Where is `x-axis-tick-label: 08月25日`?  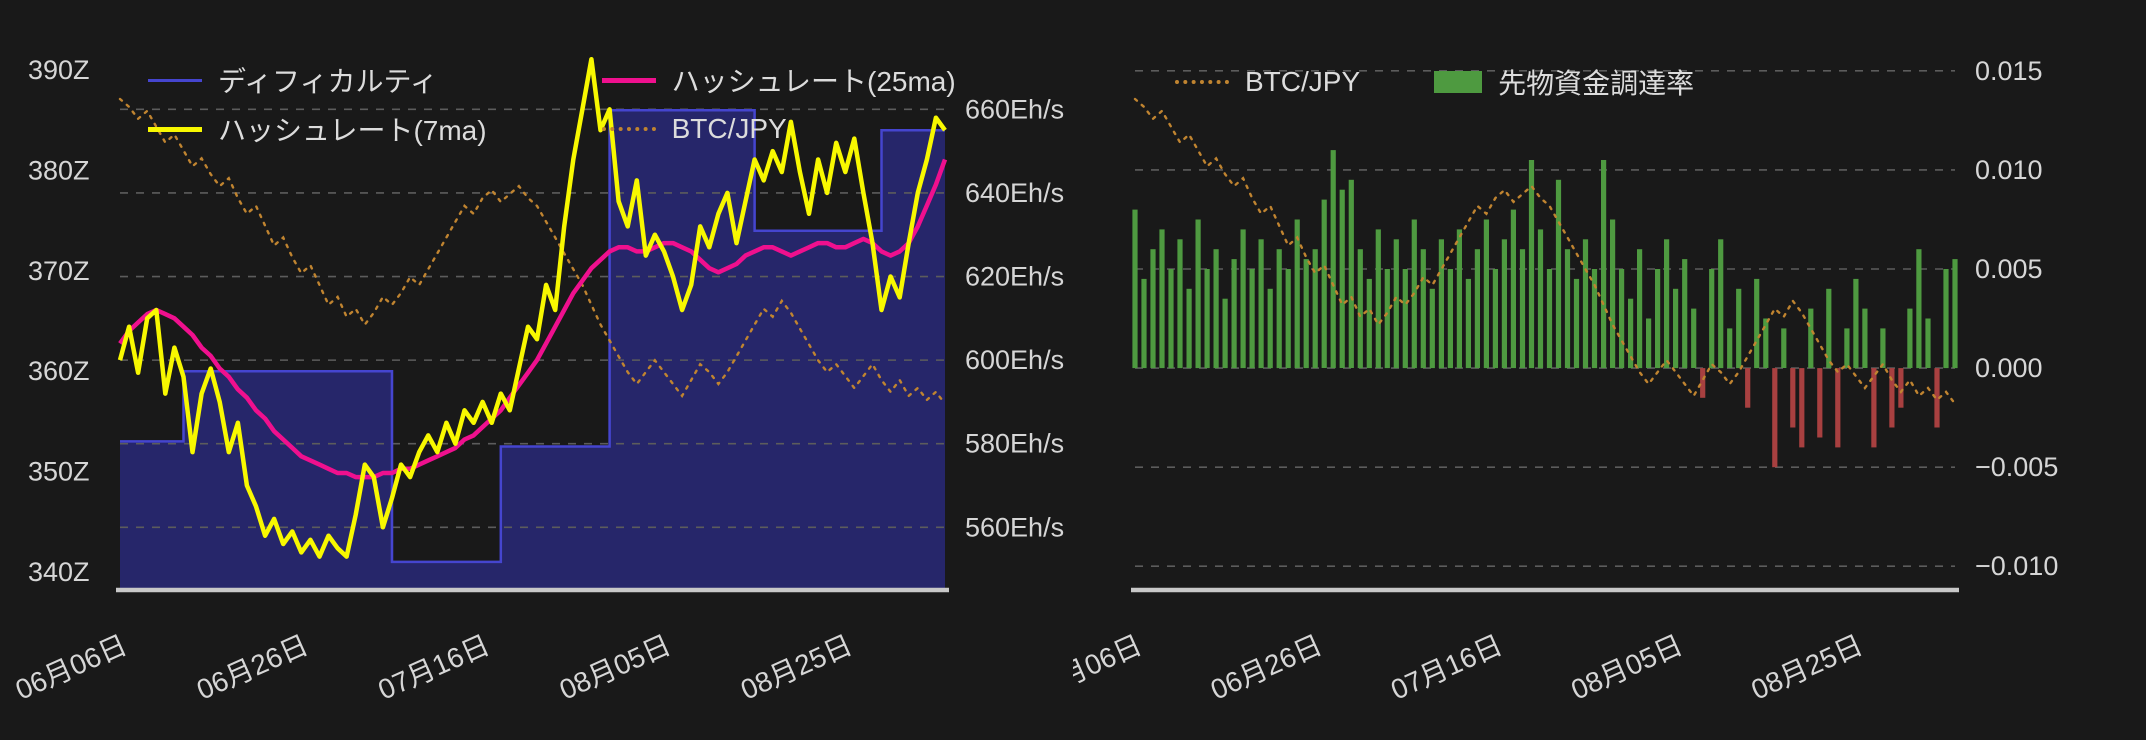
x-axis-tick-label: 08月25日 is located at coordinates (1807, 667).